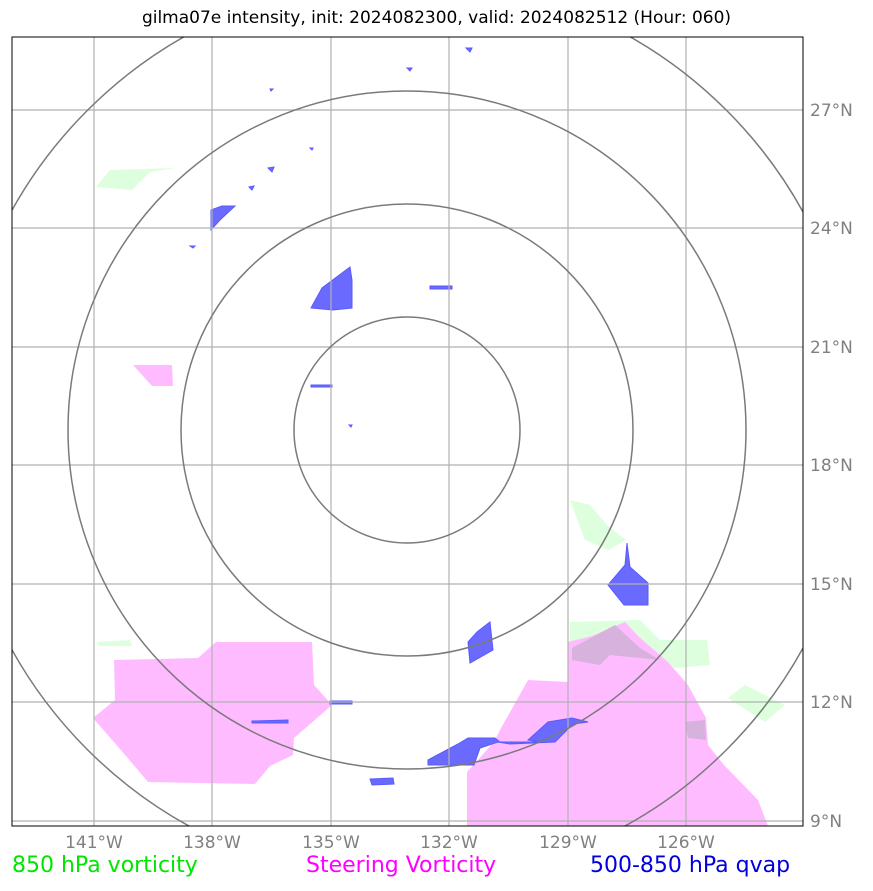 The image size is (873, 891). What do you see at coordinates (831, 111) in the screenshot?
I see `lat-label: 27°N` at bounding box center [831, 111].